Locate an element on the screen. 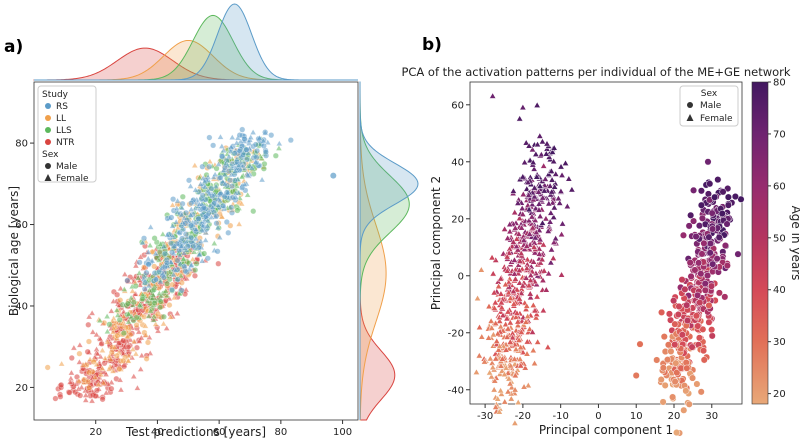 The width and height of the screenshot is (800, 440). colorbar is located at coordinates (760, 243).